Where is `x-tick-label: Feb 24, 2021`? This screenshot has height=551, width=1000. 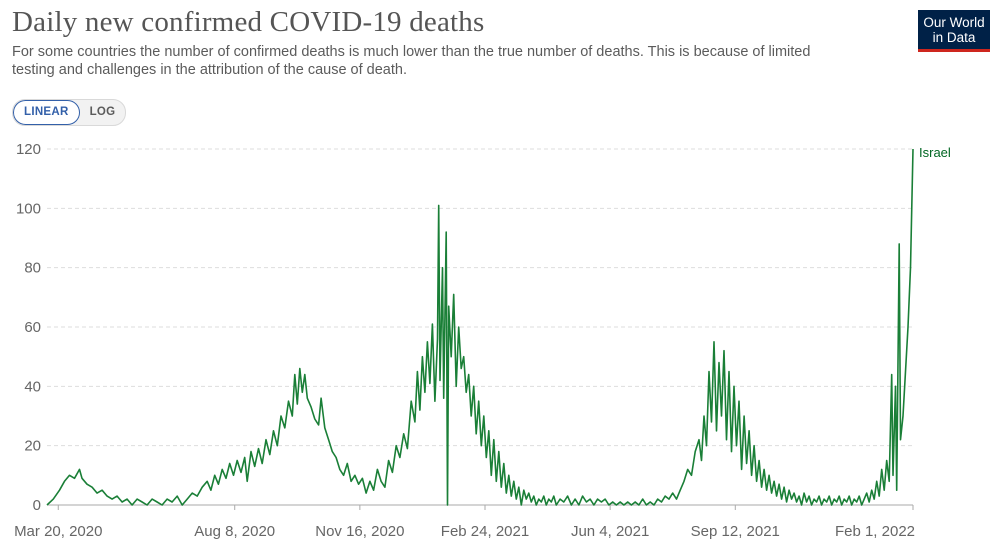
x-tick-label: Feb 24, 2021 is located at coordinates (485, 531).